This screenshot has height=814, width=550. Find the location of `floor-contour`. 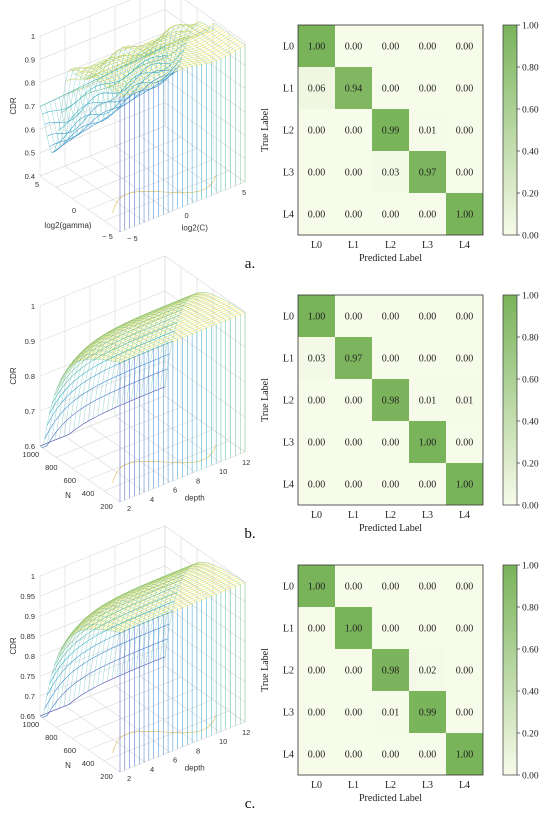

floor-contour is located at coordinates (164, 464).